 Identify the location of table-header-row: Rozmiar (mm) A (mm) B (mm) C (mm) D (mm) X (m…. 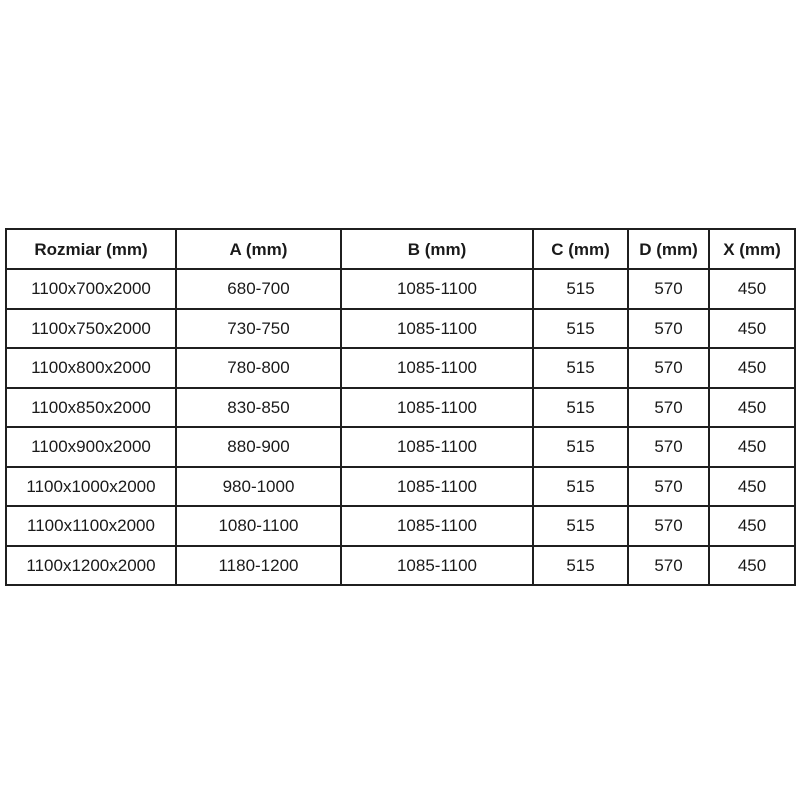
(400, 249).